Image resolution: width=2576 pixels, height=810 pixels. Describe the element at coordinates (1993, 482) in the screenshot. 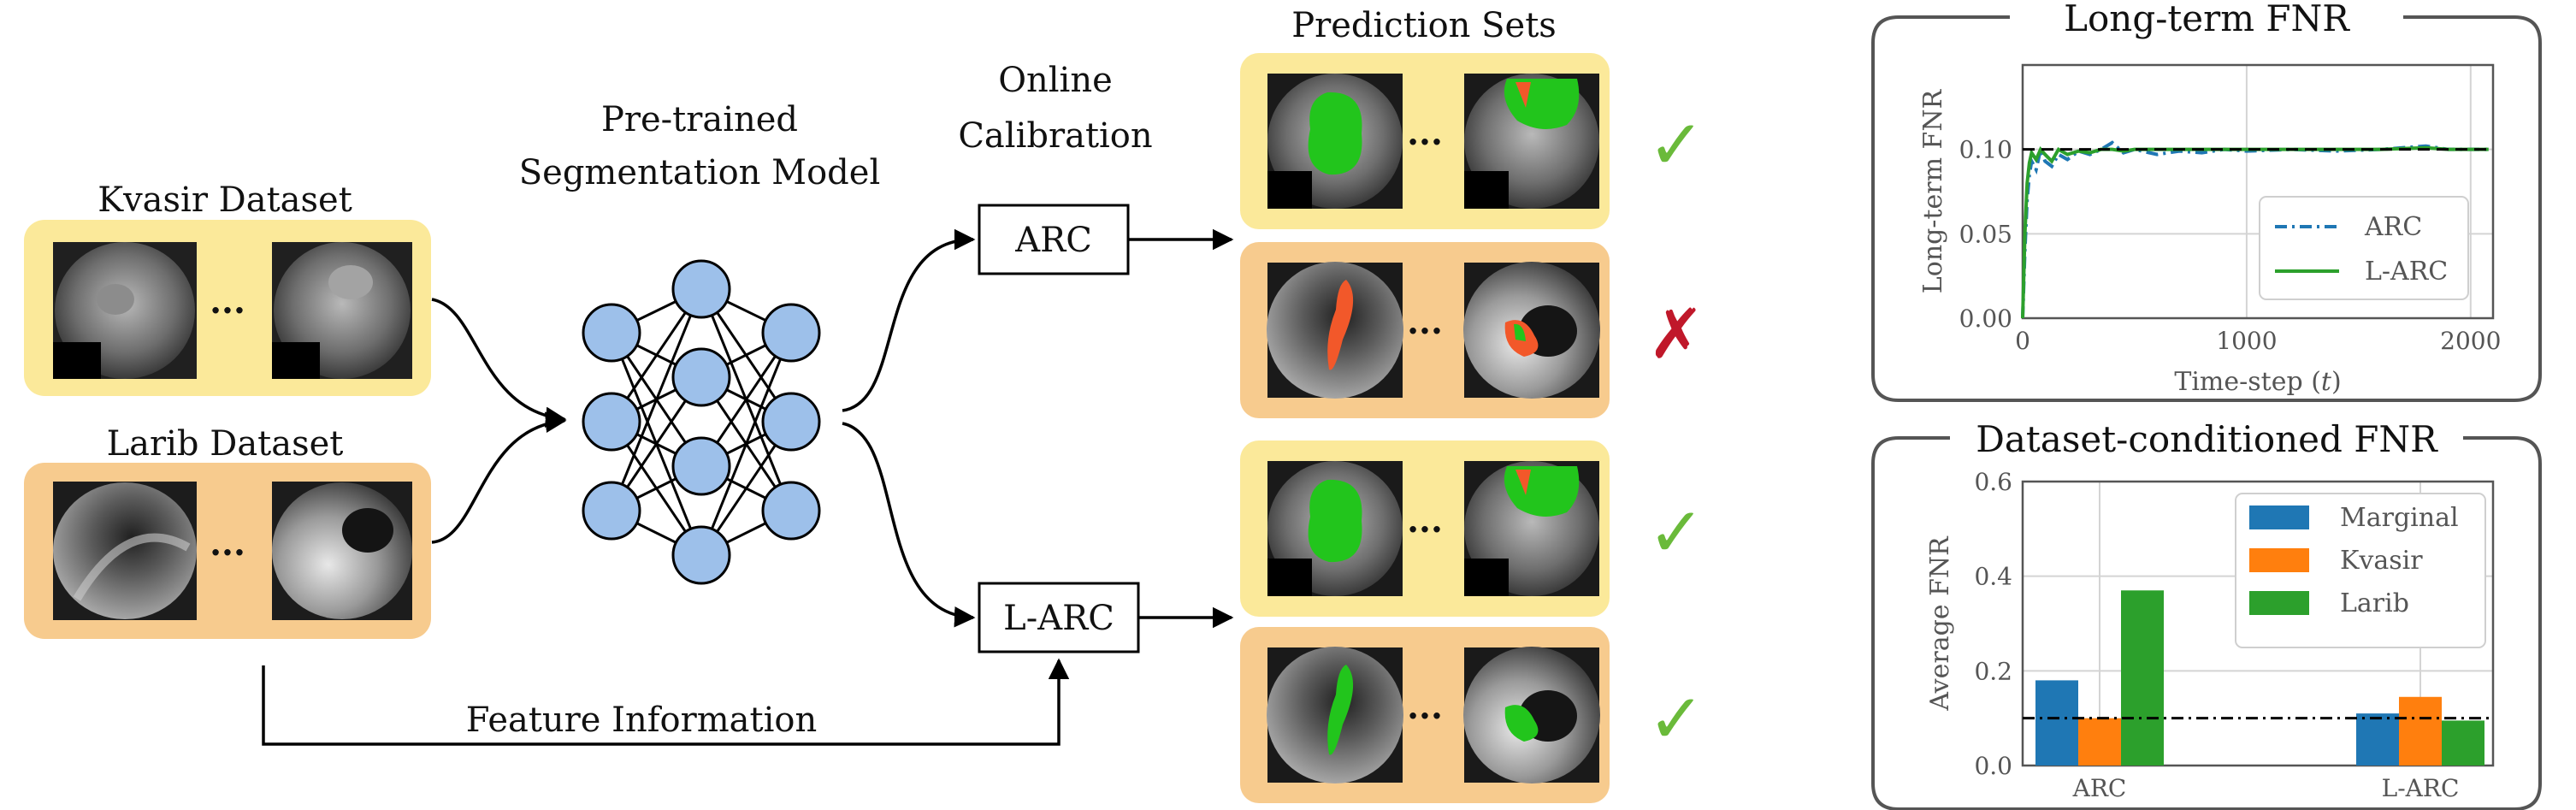

I see `y-tick-label: 0.6` at that location.